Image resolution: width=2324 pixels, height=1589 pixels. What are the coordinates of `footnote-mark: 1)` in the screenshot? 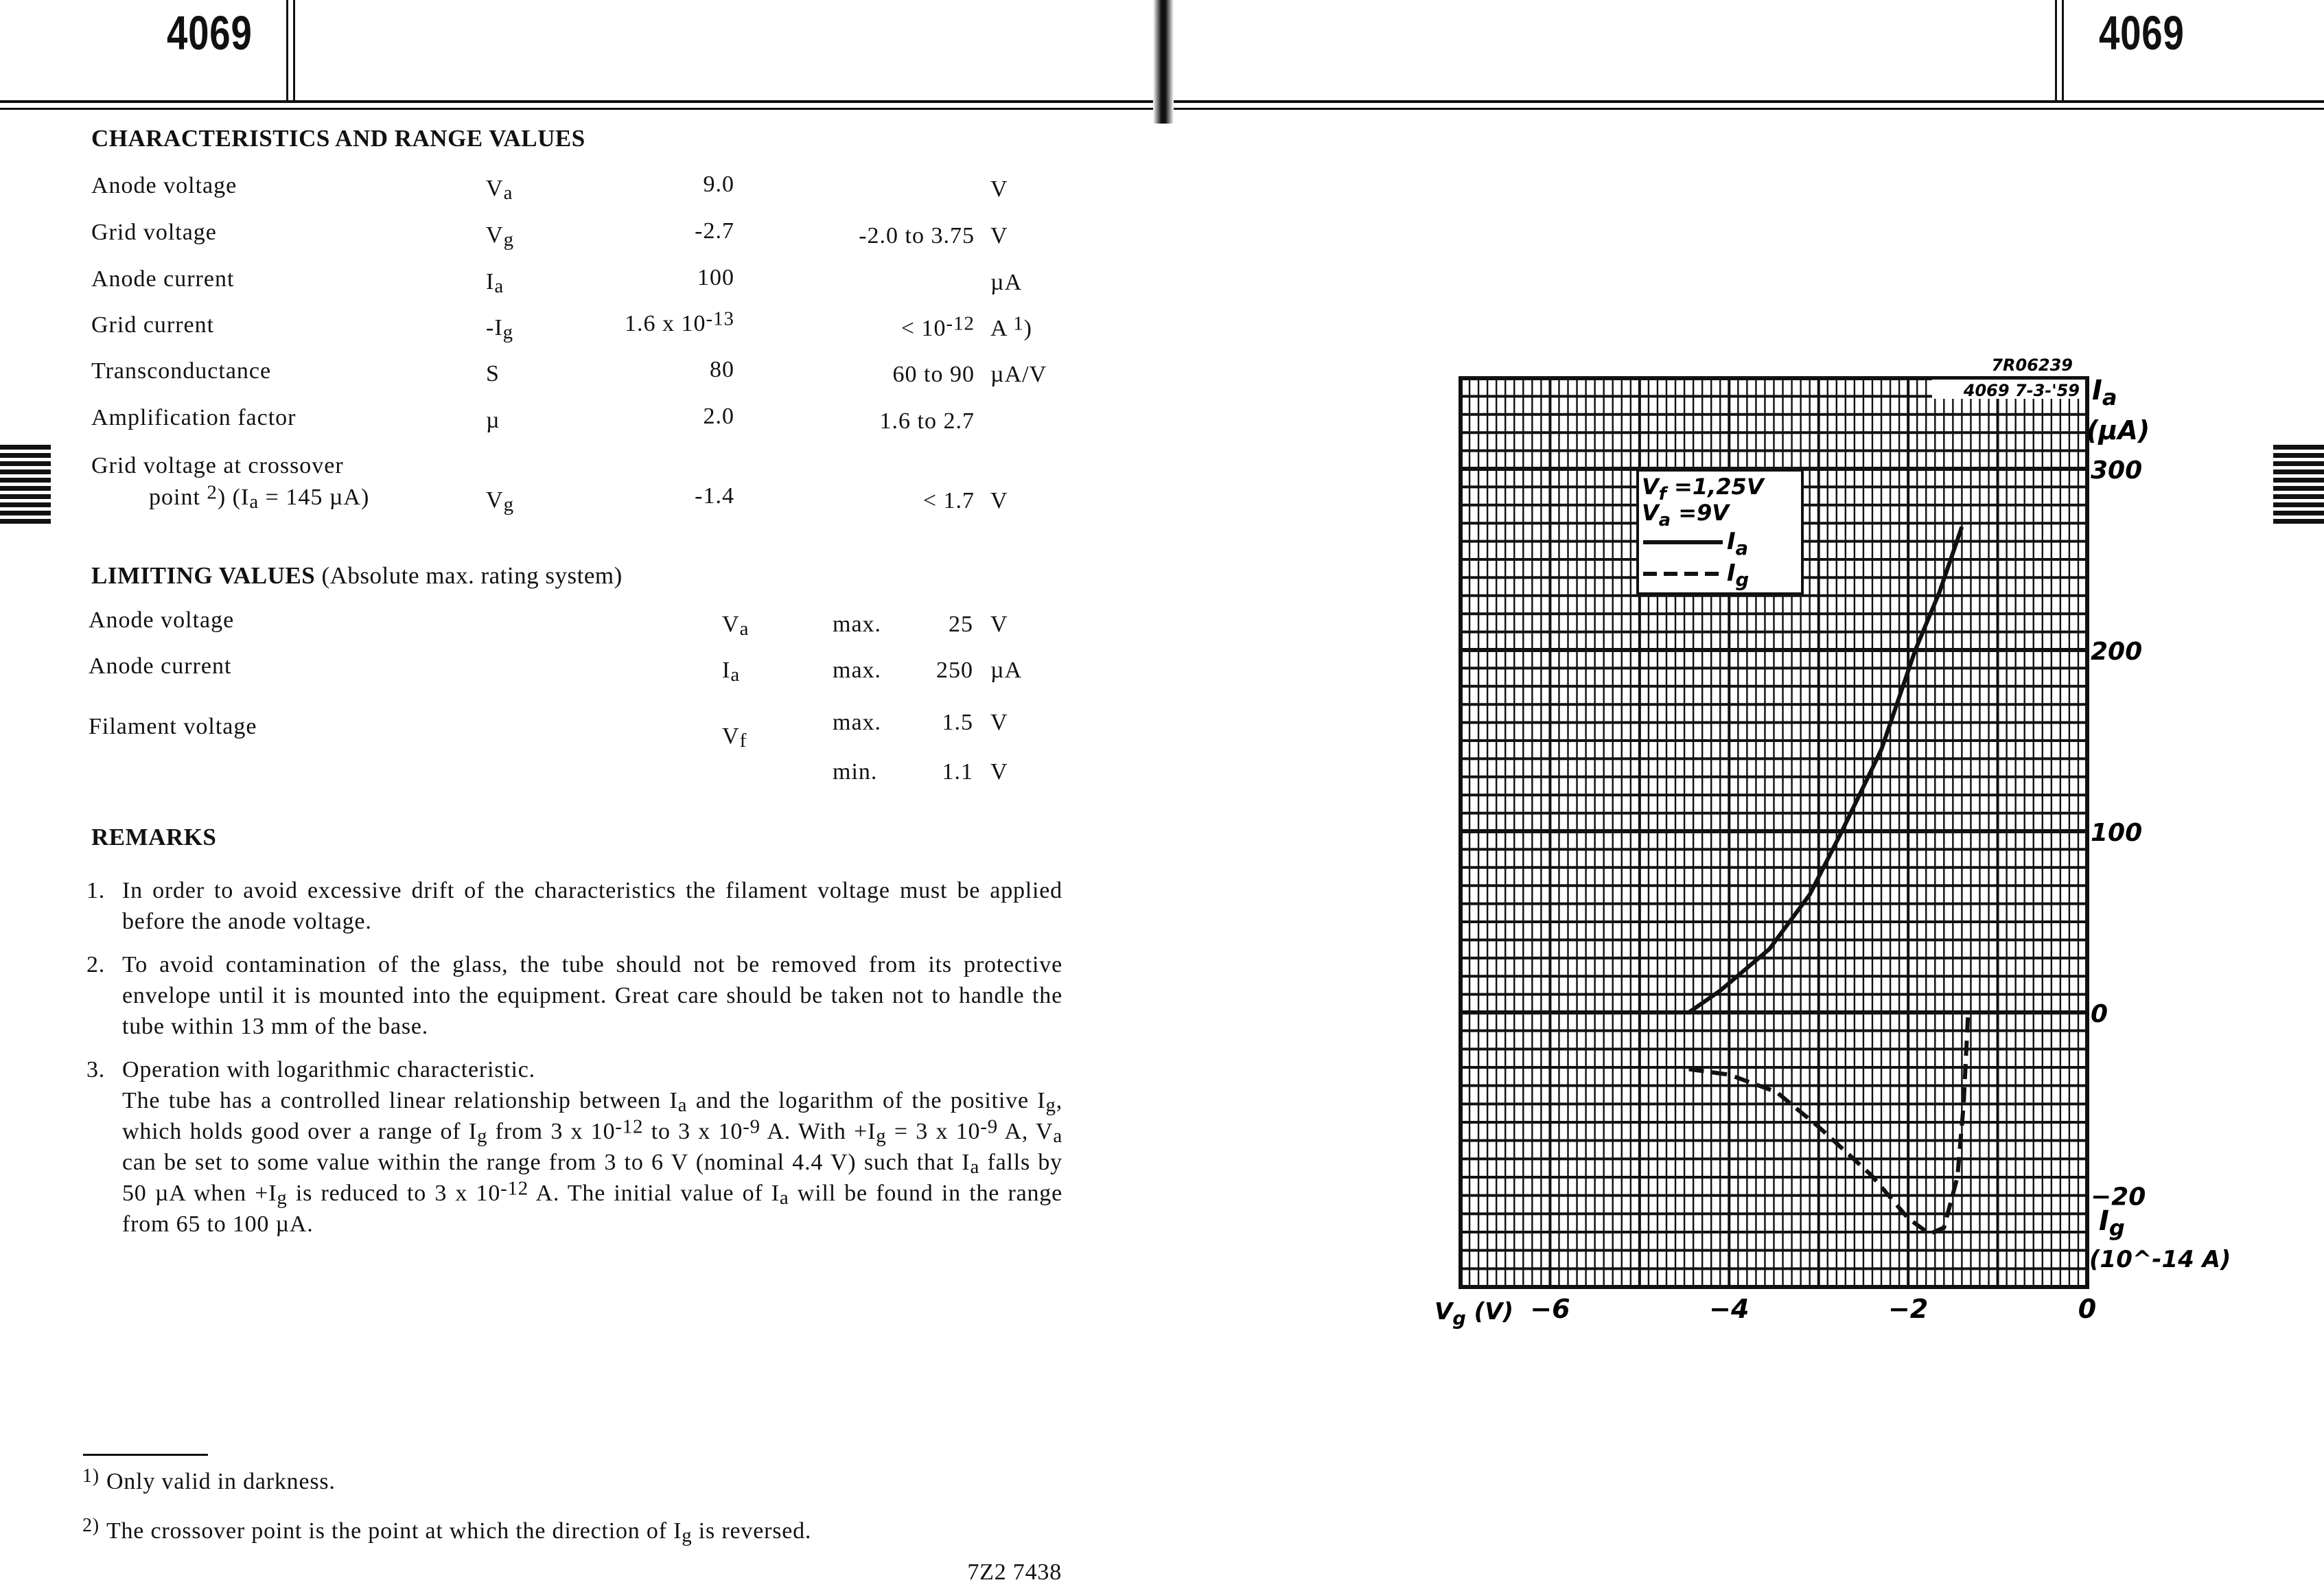 It's located at (91, 1476).